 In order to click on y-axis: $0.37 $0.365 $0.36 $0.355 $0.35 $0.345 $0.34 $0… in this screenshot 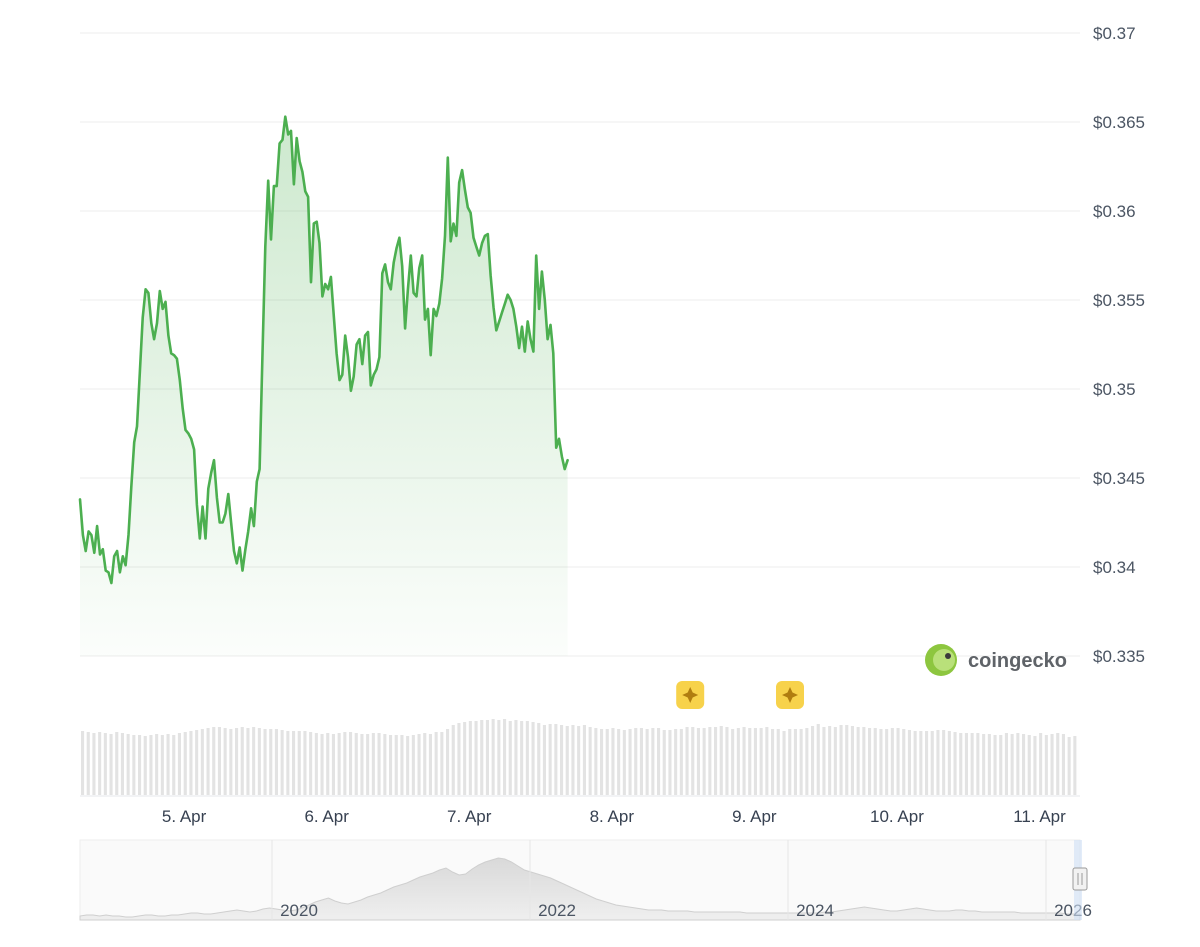, I will do `click(1119, 345)`.